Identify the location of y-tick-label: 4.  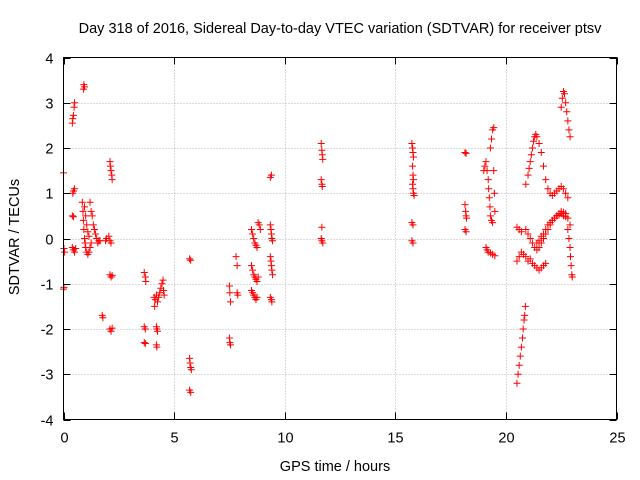
(49, 60).